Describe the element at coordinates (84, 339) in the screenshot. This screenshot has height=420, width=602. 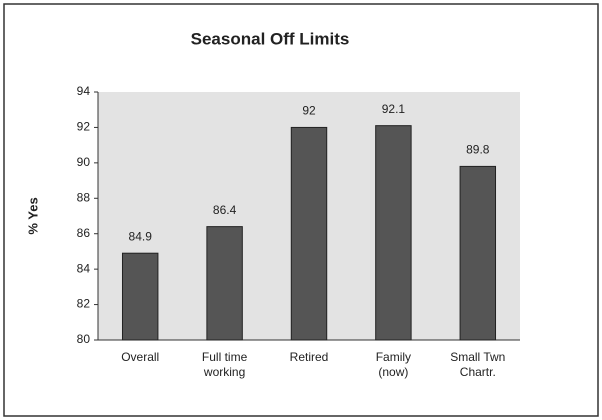
I see `y-tick-label: 80` at that location.